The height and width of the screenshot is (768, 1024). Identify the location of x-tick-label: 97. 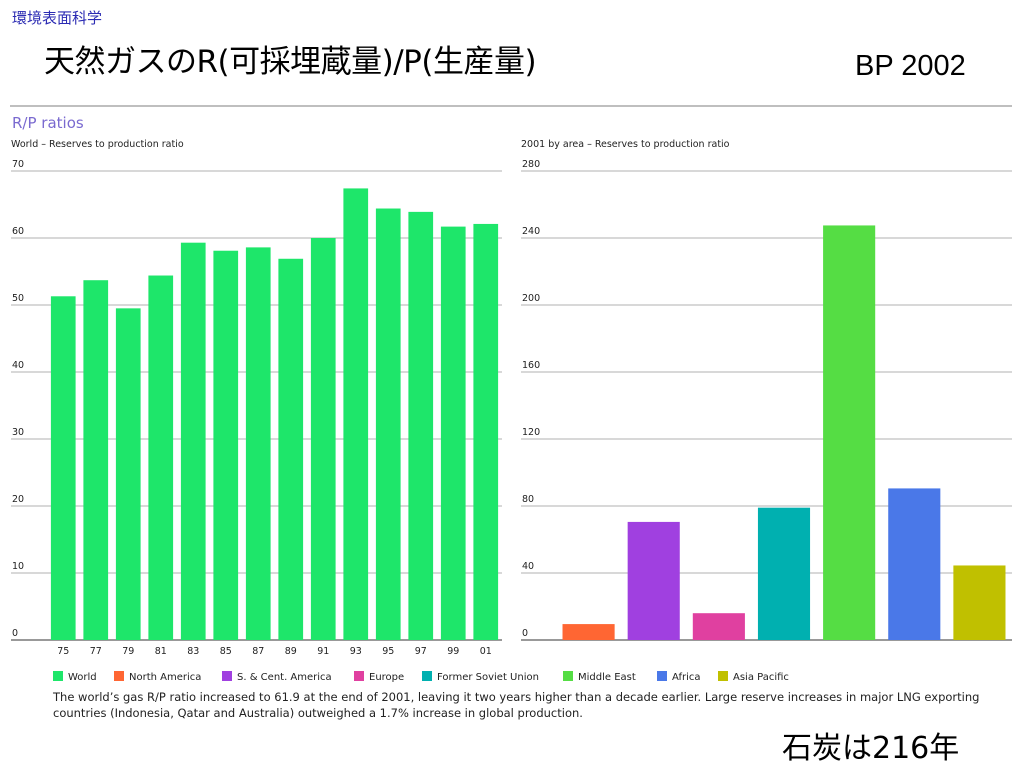
(421, 651).